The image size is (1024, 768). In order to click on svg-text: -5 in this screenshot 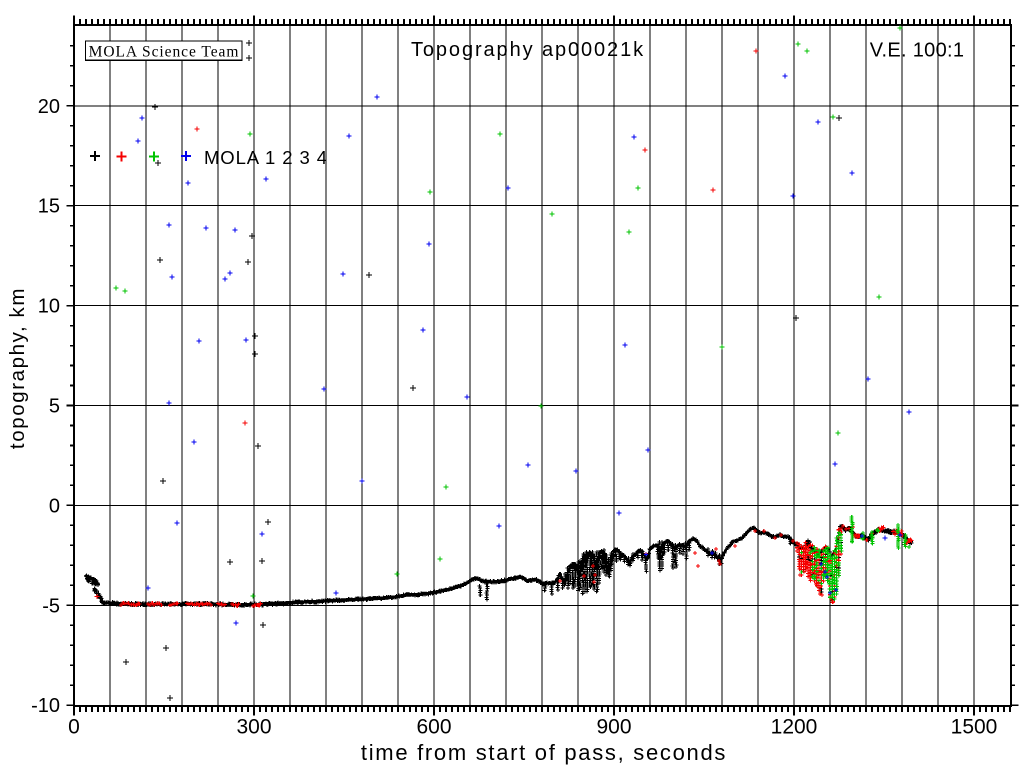, I will do `click(51, 606)`.